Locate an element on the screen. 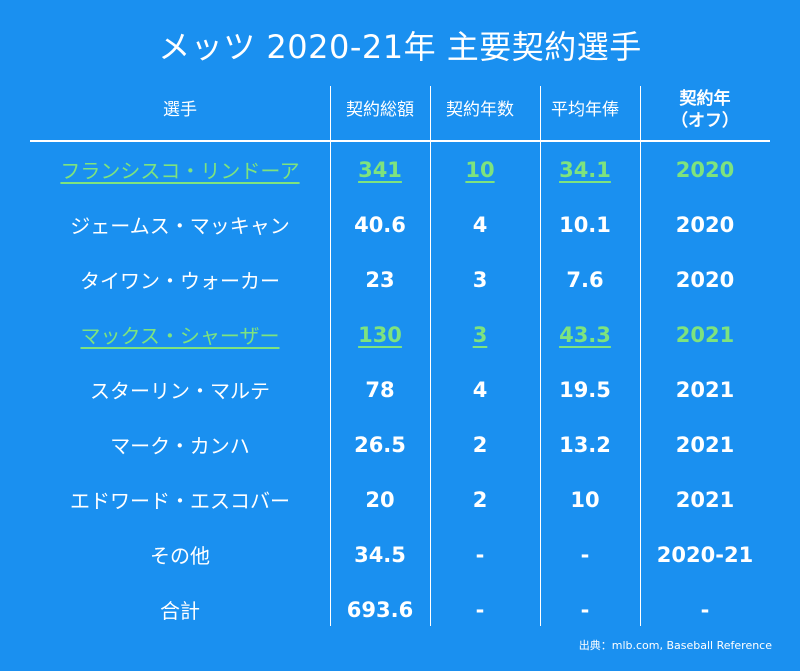 This screenshot has height=671, width=800. table-header-row: 選手 契約総額 契約年数 平均年俸 契約年 （オフ） is located at coordinates (400, 111).